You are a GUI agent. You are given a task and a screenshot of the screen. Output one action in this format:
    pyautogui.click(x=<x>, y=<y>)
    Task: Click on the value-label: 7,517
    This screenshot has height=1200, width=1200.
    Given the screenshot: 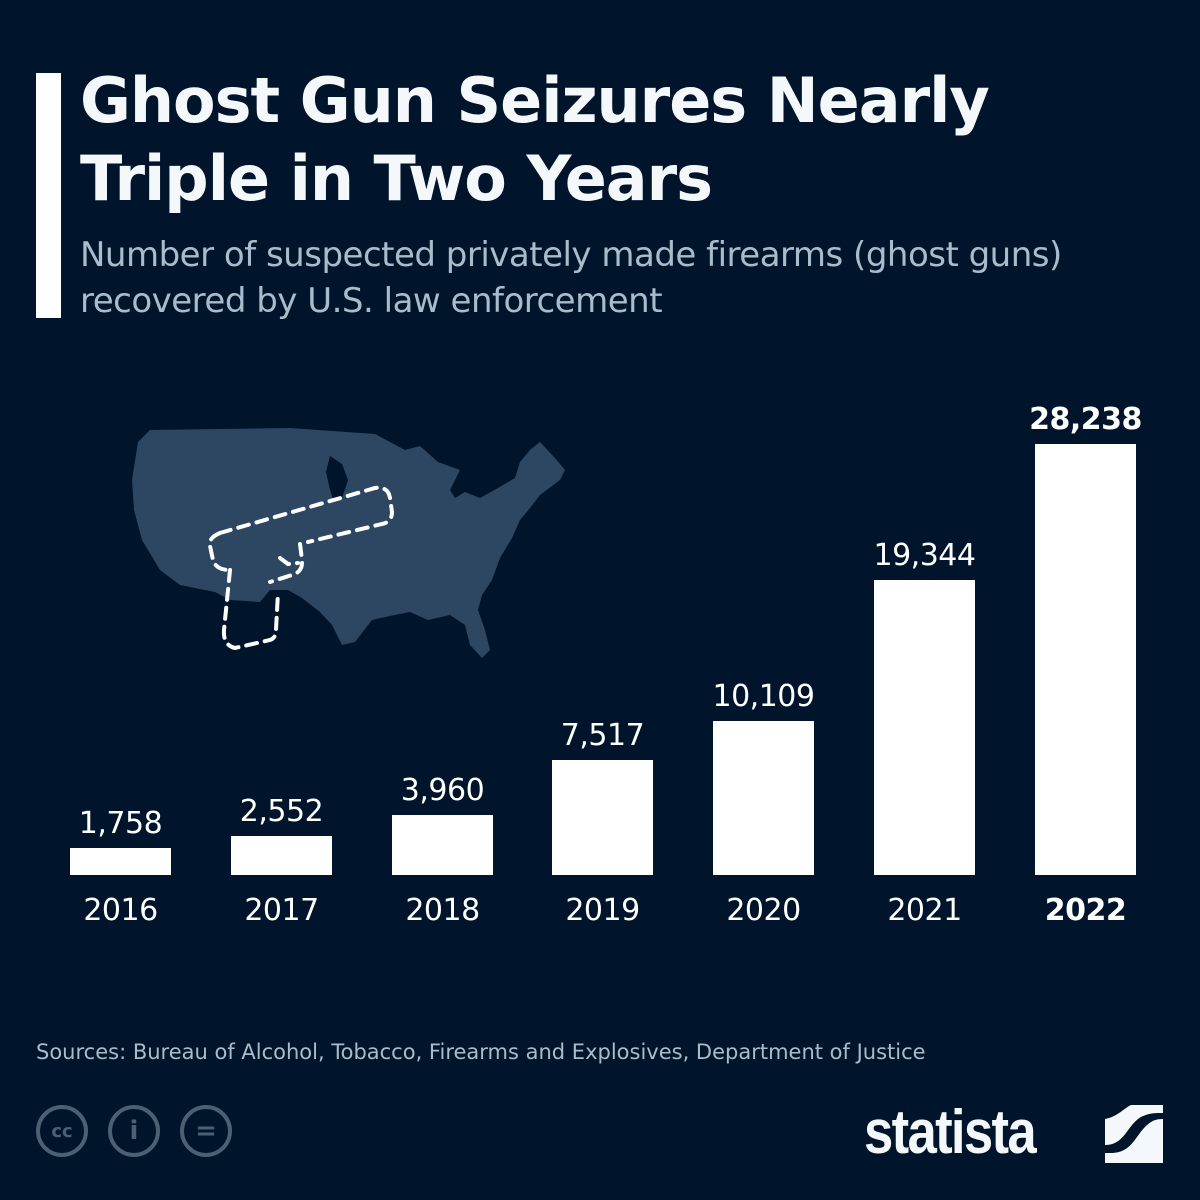 What is the action you would take?
    pyautogui.click(x=602, y=735)
    